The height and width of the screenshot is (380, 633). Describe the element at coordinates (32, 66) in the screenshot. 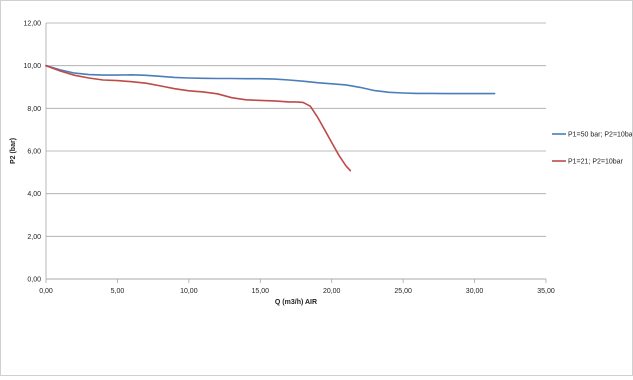

I see `y-tick-label: 10,00` at that location.